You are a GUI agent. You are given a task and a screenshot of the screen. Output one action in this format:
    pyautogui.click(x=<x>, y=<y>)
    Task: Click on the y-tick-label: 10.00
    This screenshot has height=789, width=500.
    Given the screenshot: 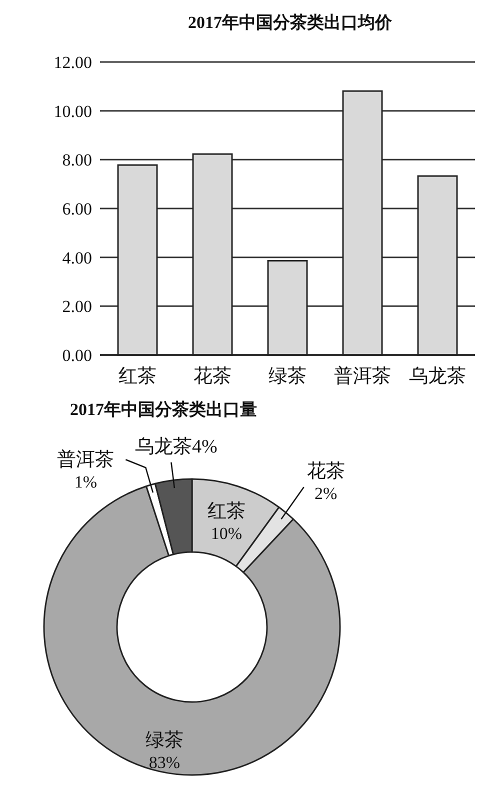 What is the action you would take?
    pyautogui.click(x=73, y=111)
    